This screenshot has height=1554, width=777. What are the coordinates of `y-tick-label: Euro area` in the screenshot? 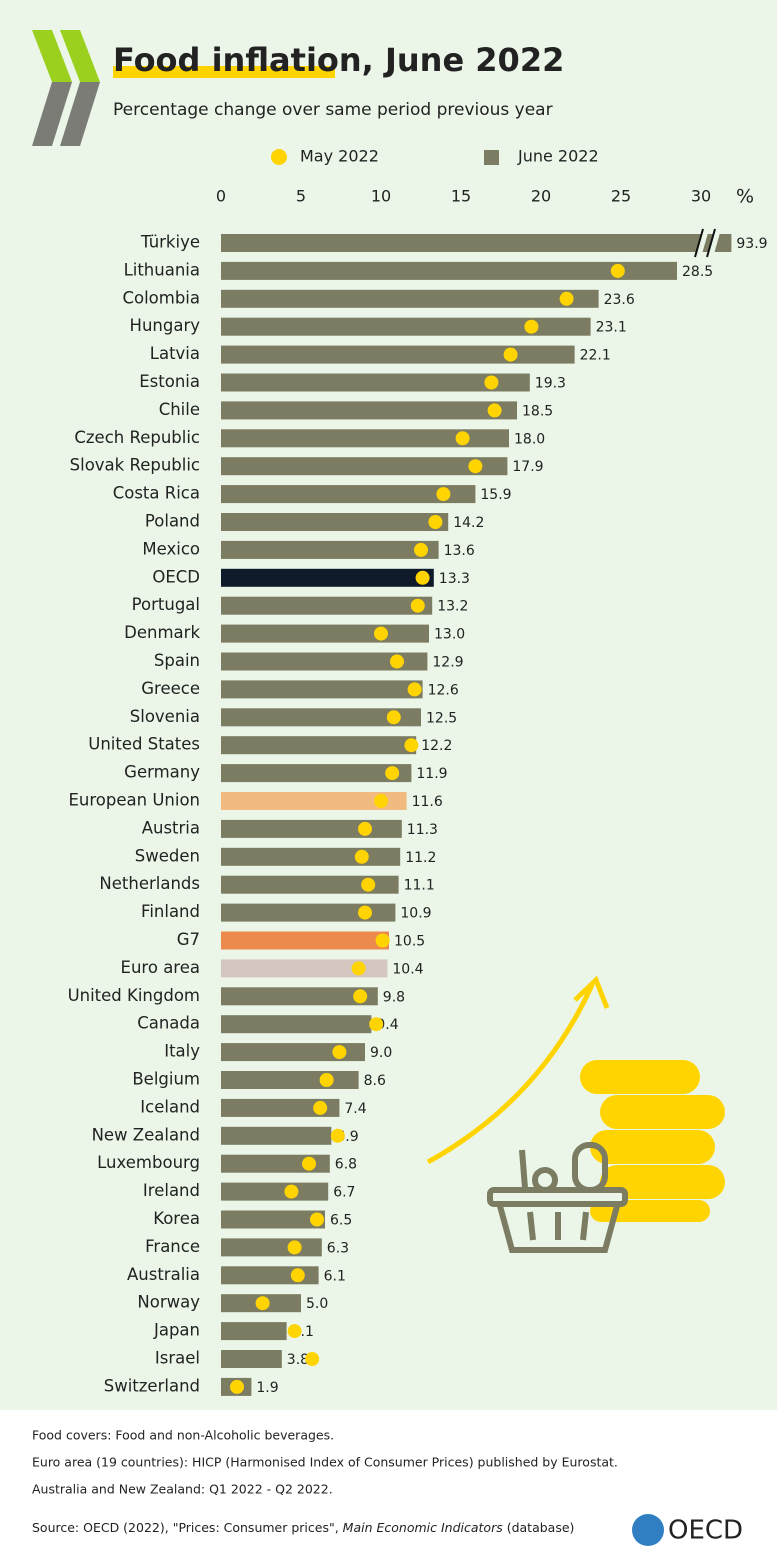 It's located at (160, 967).